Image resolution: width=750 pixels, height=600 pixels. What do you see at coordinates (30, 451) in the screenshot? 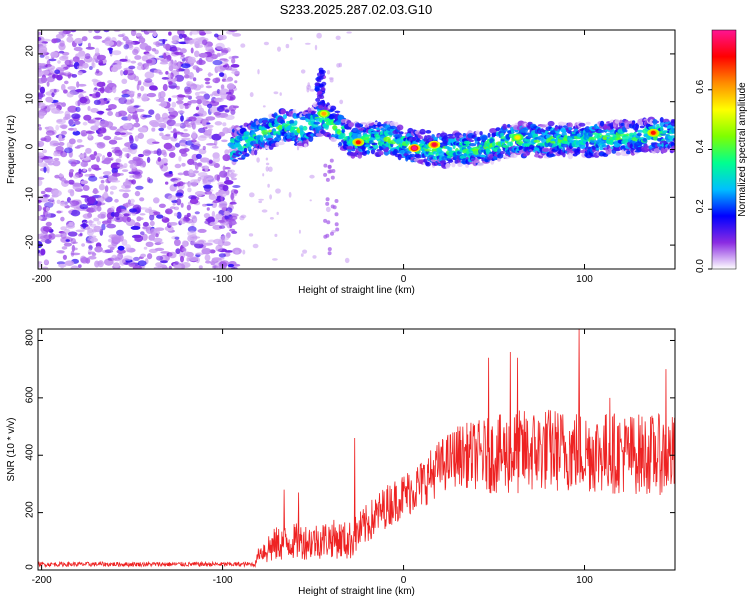
I see `y-tick-label: 400` at bounding box center [30, 451].